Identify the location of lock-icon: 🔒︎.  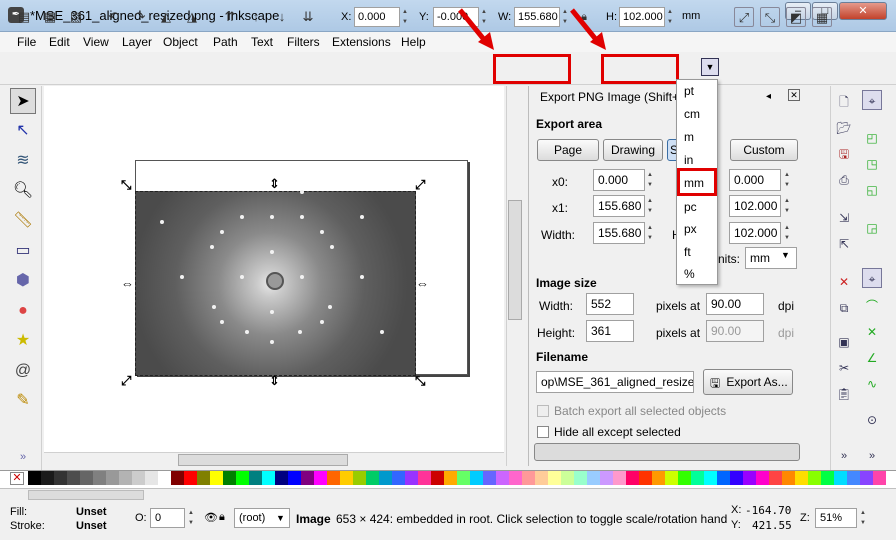
(584, 17).